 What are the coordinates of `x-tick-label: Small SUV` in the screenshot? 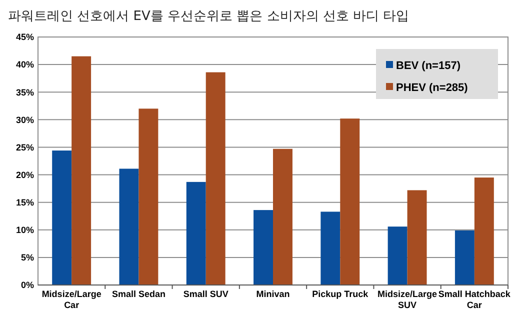 It's located at (205, 294).